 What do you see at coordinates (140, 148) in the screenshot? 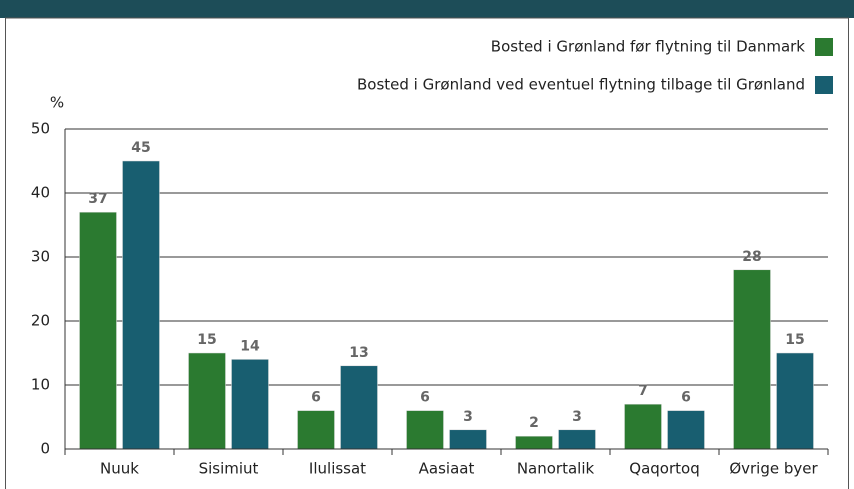
I see `value-label: 45` at bounding box center [140, 148].